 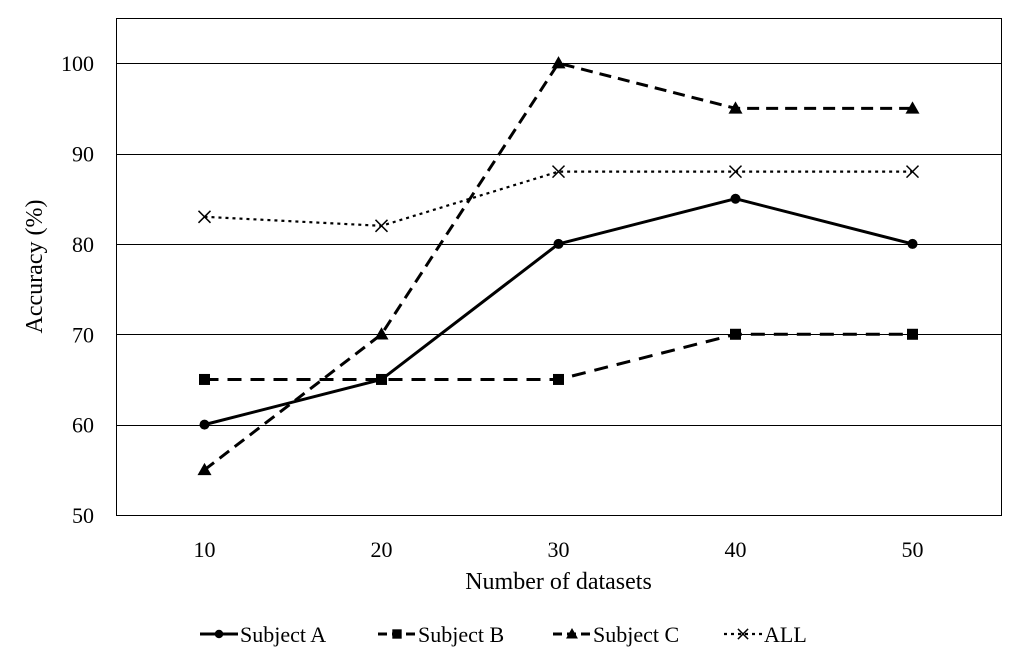 I want to click on x-axis-ticks: 10 20 30 40 50, so click(x=559, y=549).